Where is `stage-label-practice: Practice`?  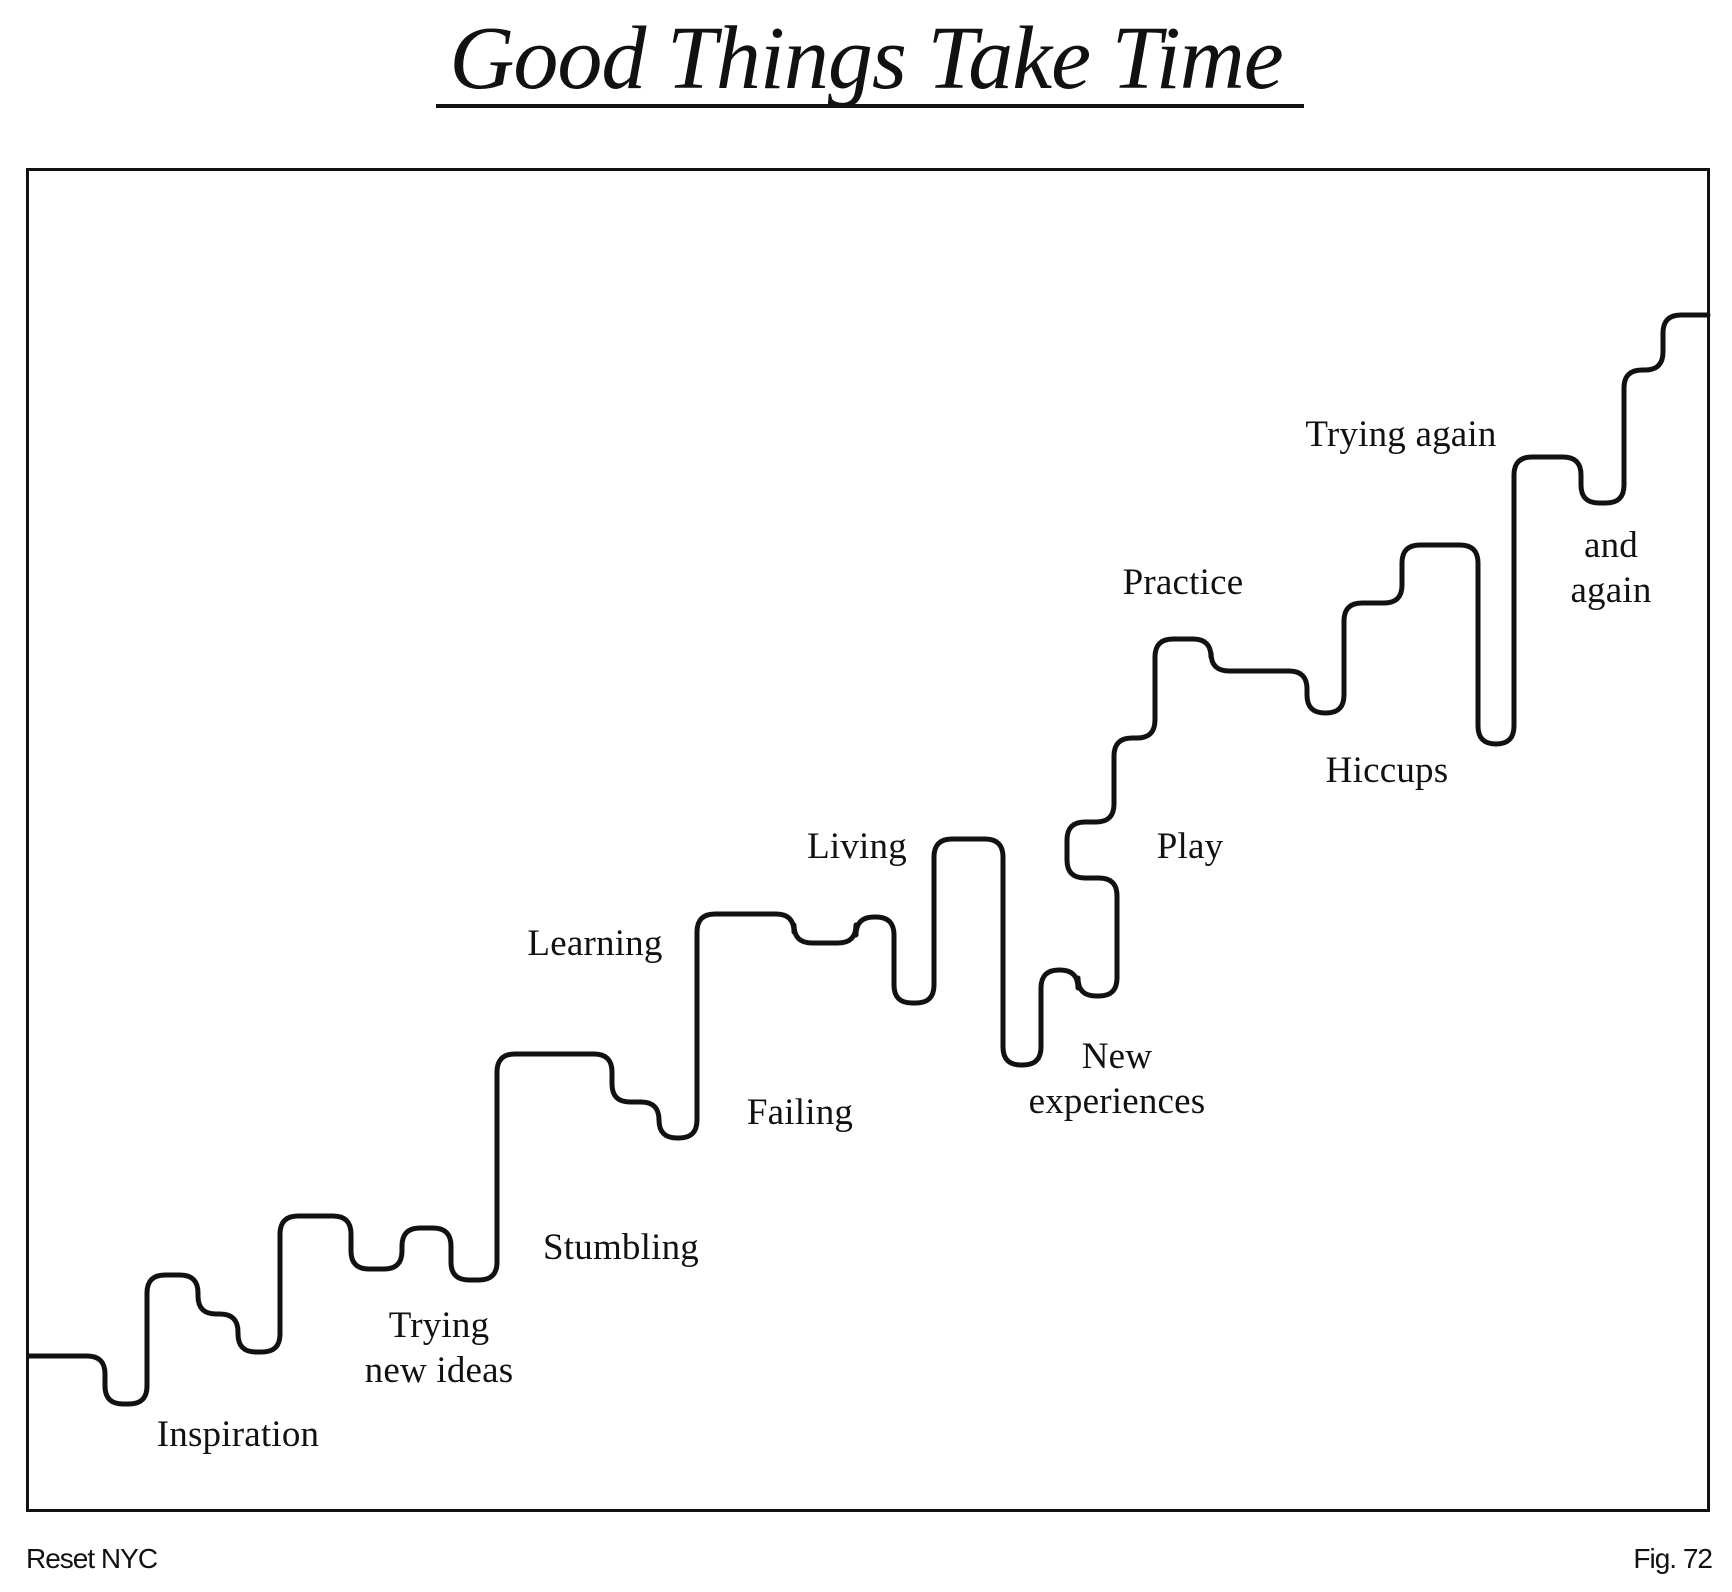
stage-label-practice: Practice is located at coordinates (1183, 582).